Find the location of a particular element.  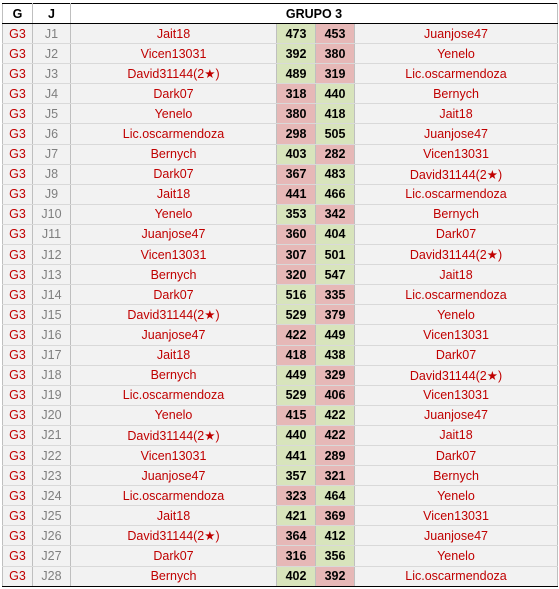

table-row: G3 J17 Jait18 418 438 Dark07 is located at coordinates (280, 355).